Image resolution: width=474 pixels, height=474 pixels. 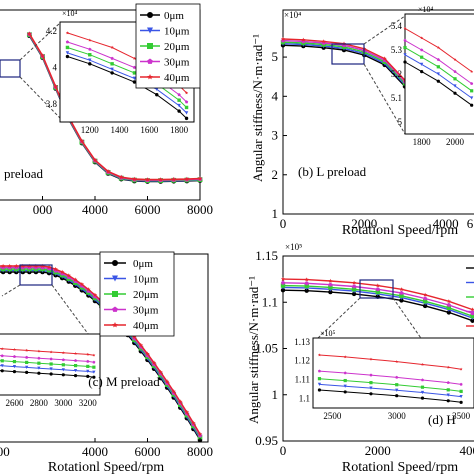 What do you see at coordinates (146, 311) in the screenshot?
I see `panel-c-legend-label: 30μm` at bounding box center [146, 311].